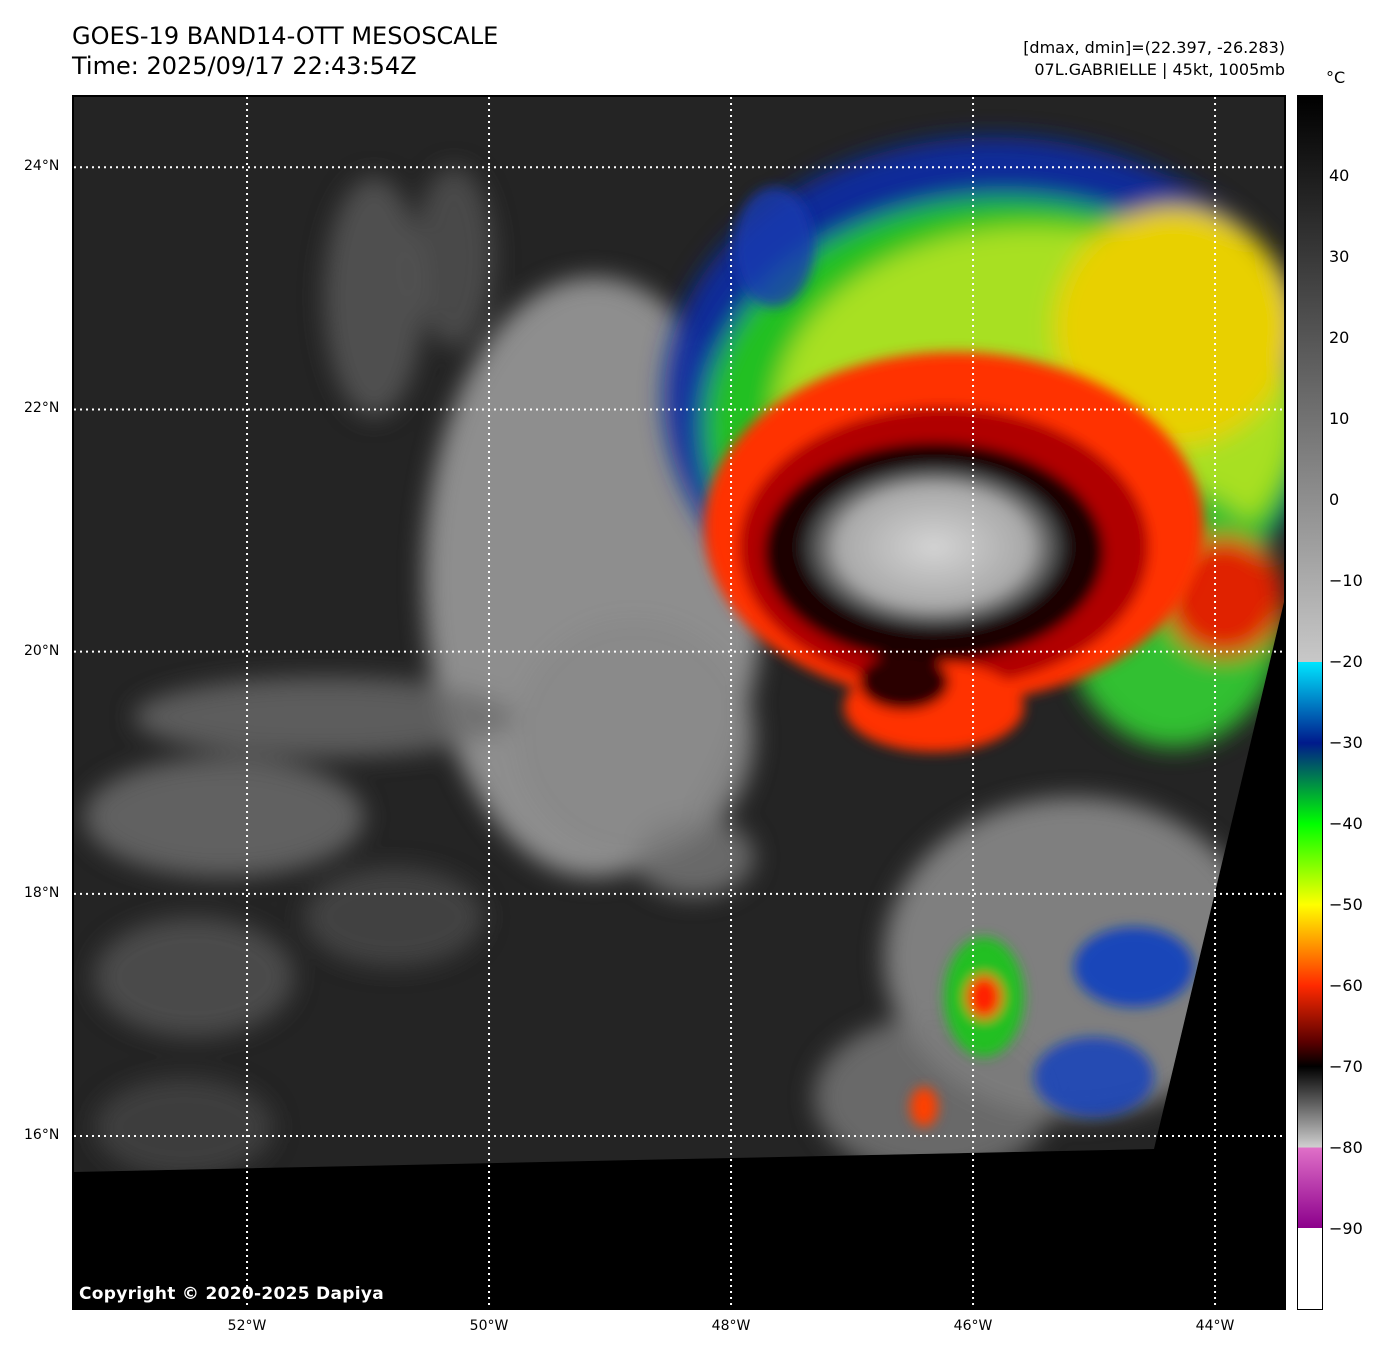 This screenshot has width=1390, height=1359. What do you see at coordinates (1159, 69) in the screenshot?
I see `storm-info-text: 07L.GABRIELLE | 45kt, 1005mb` at bounding box center [1159, 69].